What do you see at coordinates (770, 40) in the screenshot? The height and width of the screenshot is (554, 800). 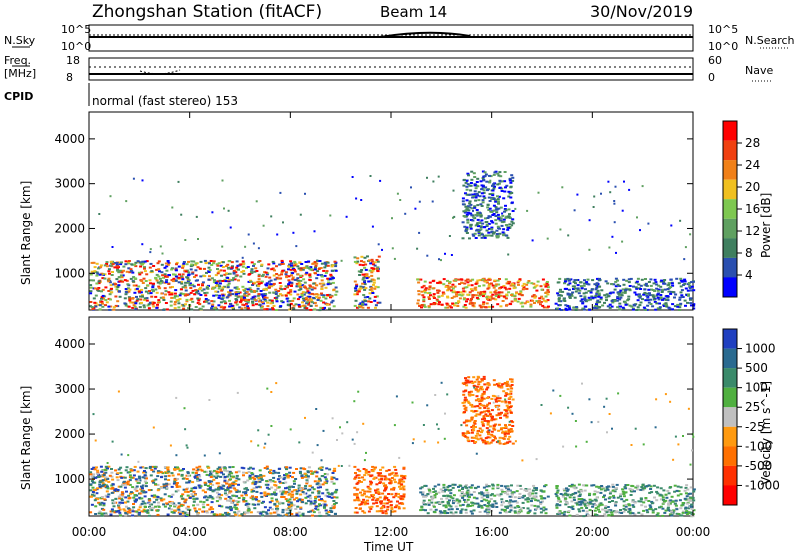 I see `nsearch-label: N.Search` at bounding box center [770, 40].